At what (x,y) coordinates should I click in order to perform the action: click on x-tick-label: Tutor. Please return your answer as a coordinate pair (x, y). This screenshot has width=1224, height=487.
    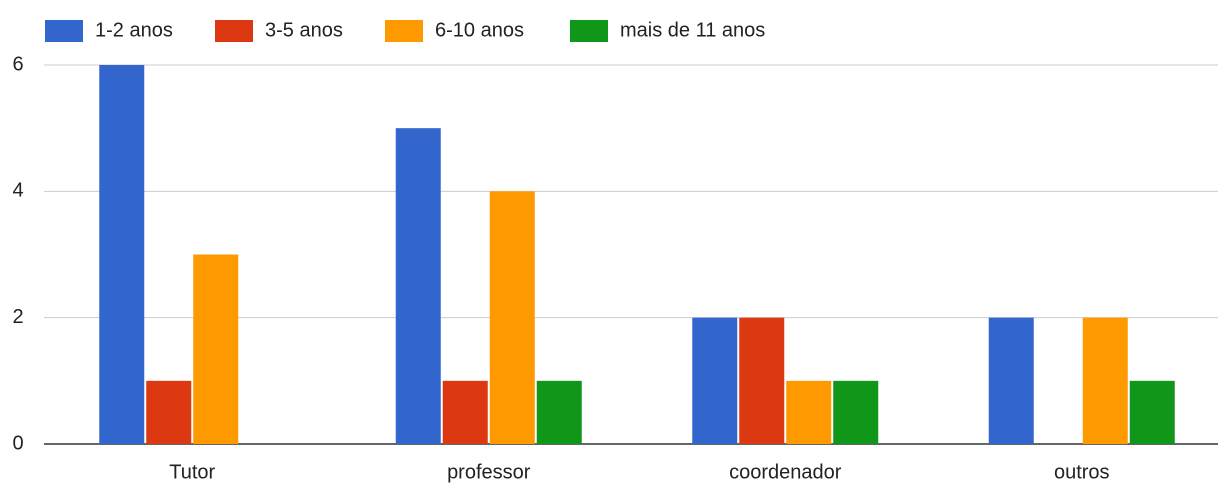
    Looking at the image, I should click on (192, 472).